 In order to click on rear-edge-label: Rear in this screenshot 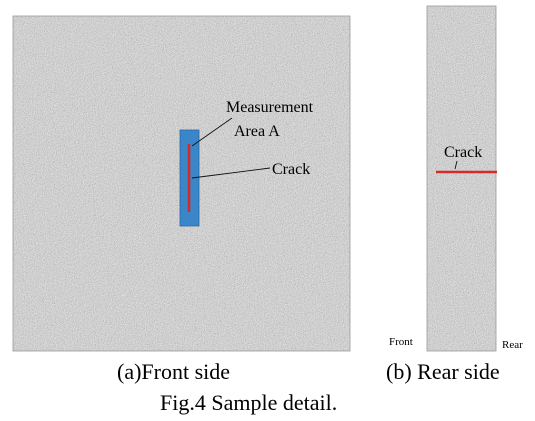, I will do `click(512, 345)`.